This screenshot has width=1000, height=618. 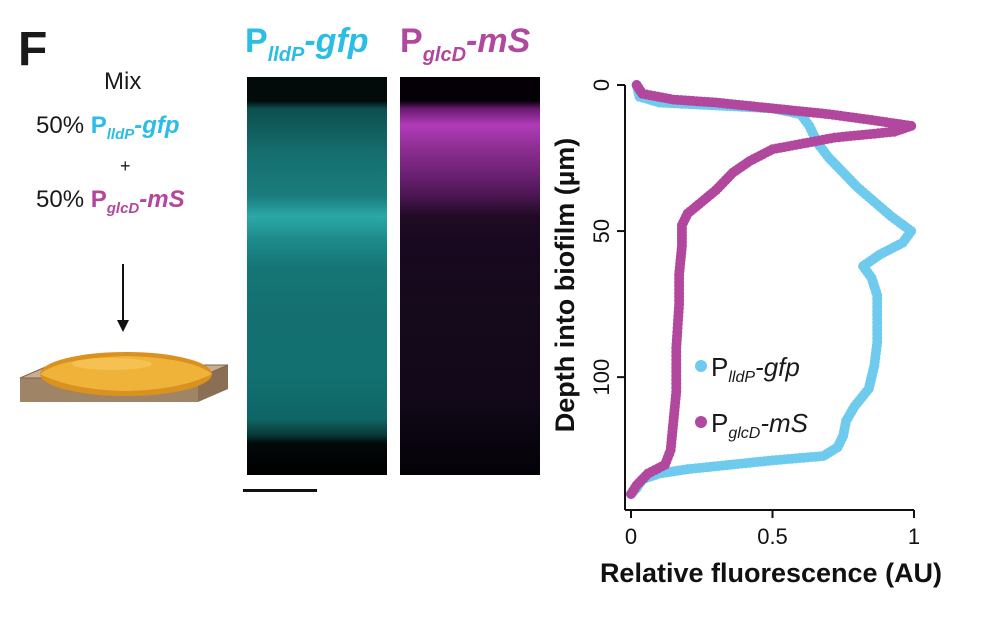 What do you see at coordinates (280, 490) in the screenshot?
I see `scale-bar` at bounding box center [280, 490].